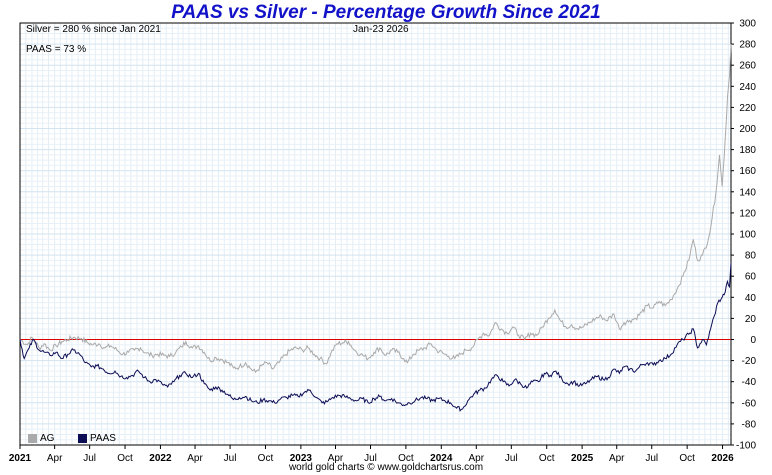 Image resolution: width=772 pixels, height=475 pixels. Describe the element at coordinates (751, 298) in the screenshot. I see `y-tick-label: 40` at that location.